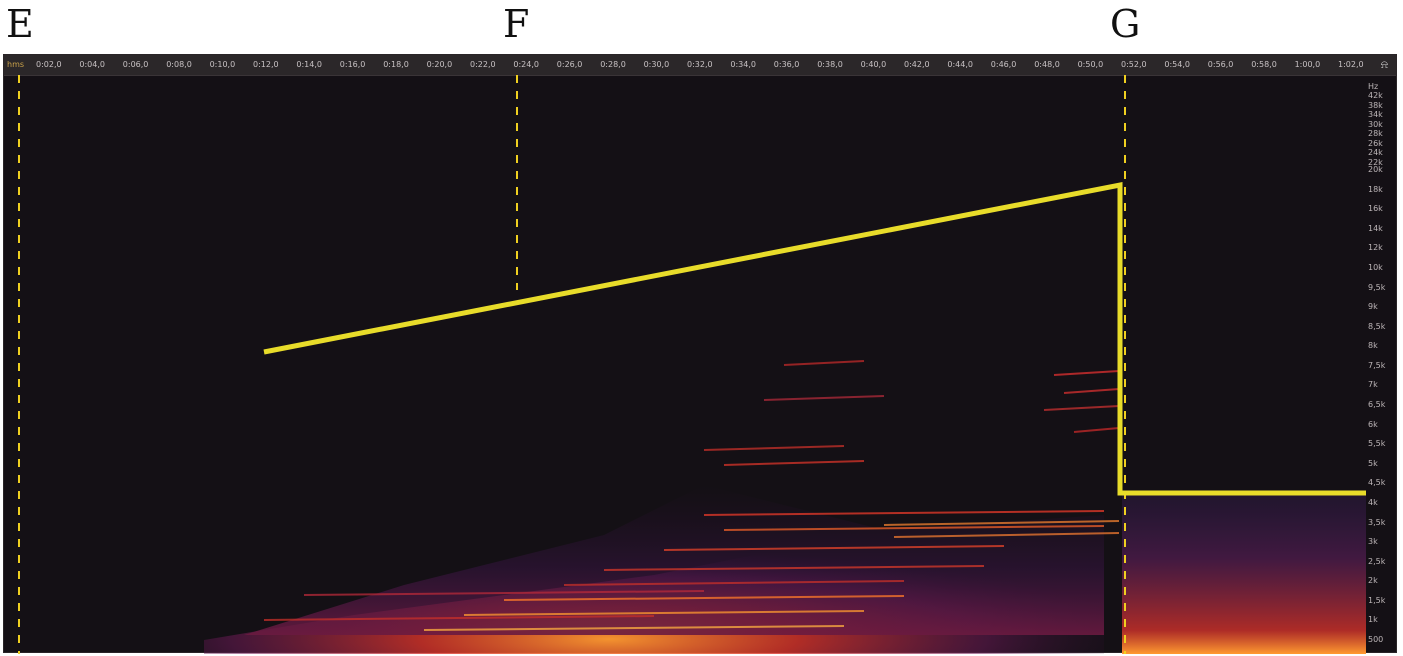 The image size is (1403, 656). Describe the element at coordinates (1375, 267) in the screenshot. I see `frequency-label: 10k` at that location.